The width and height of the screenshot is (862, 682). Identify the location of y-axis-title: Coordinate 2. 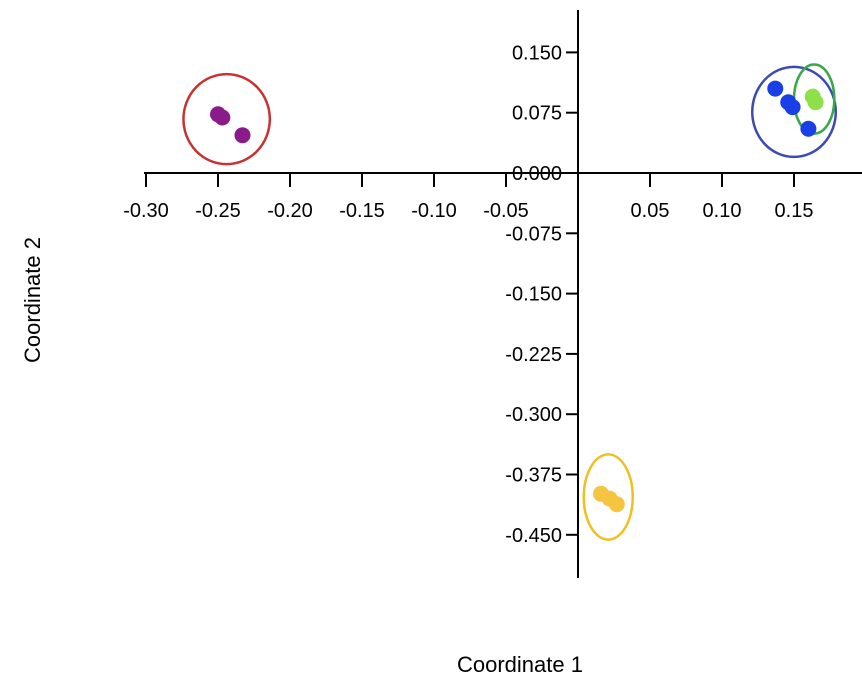
(32, 300).